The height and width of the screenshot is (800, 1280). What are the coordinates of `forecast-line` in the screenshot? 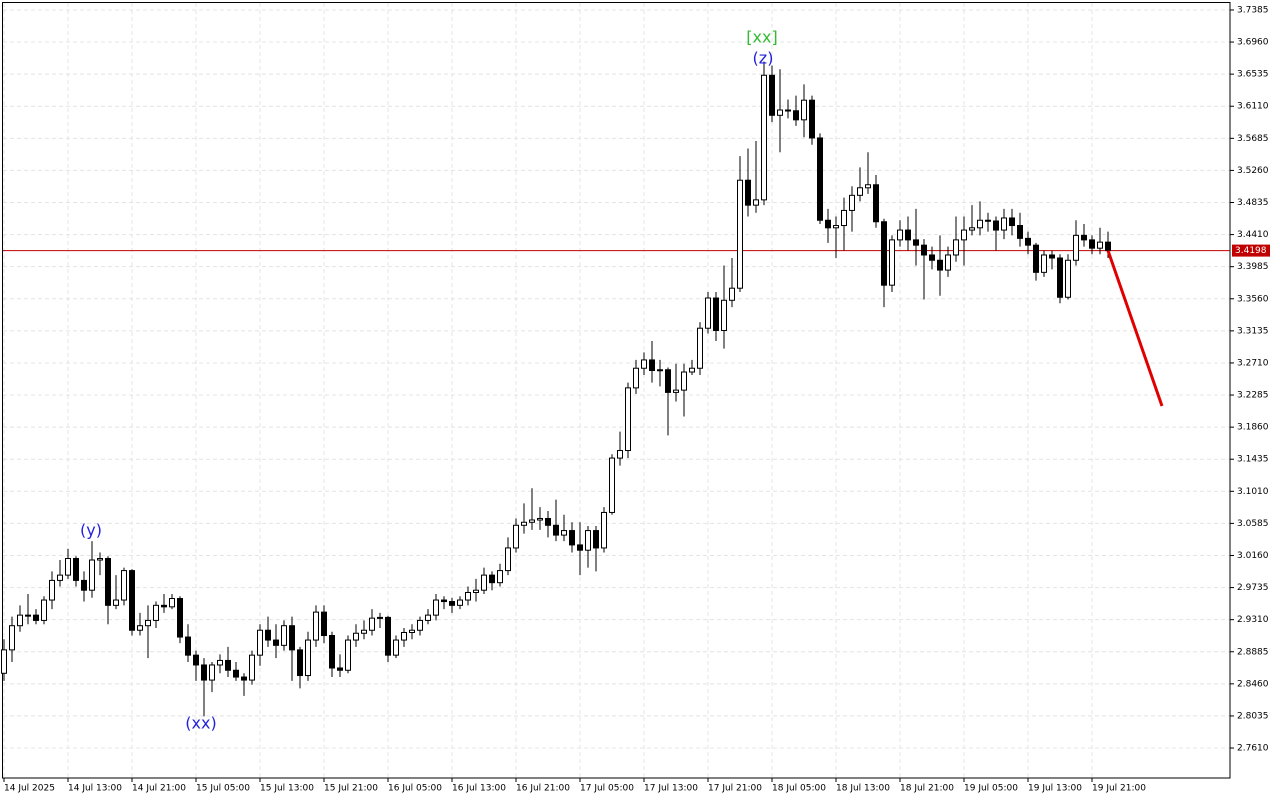 It's located at (1135, 328).